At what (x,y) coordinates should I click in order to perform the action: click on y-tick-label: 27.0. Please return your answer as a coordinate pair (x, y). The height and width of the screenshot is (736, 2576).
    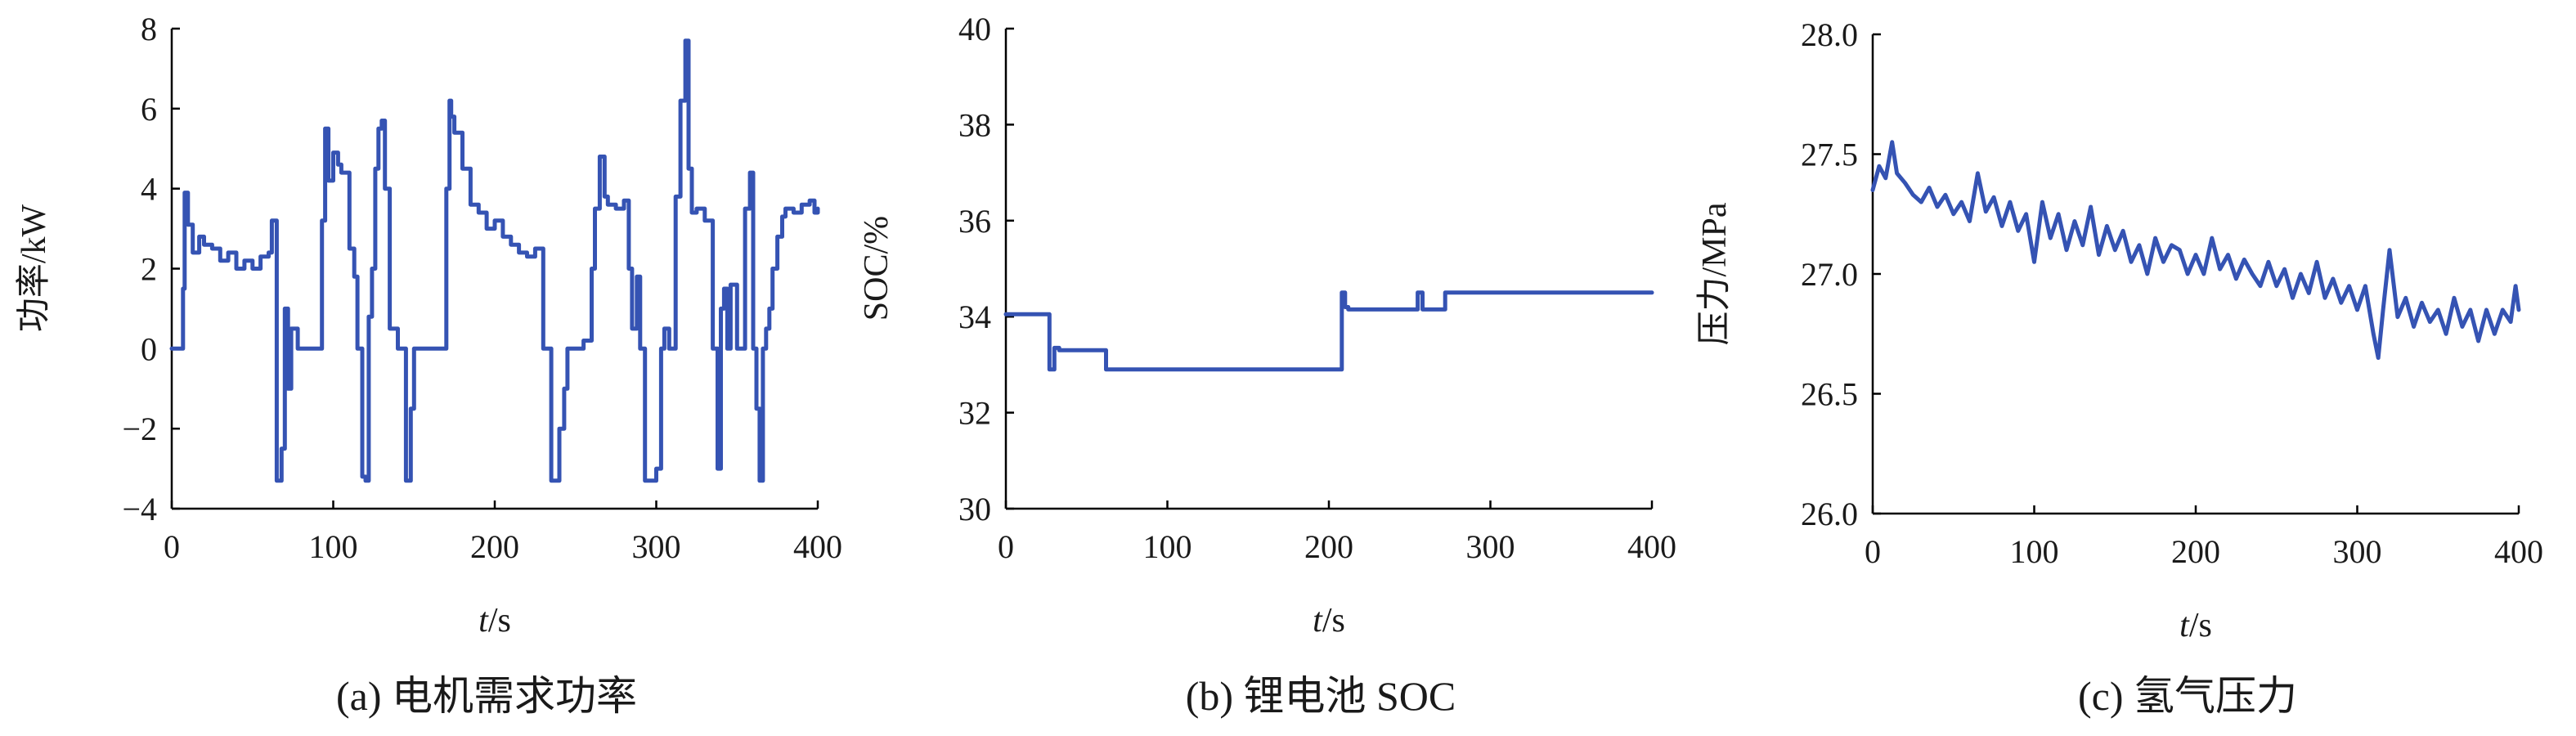
    Looking at the image, I should click on (1829, 274).